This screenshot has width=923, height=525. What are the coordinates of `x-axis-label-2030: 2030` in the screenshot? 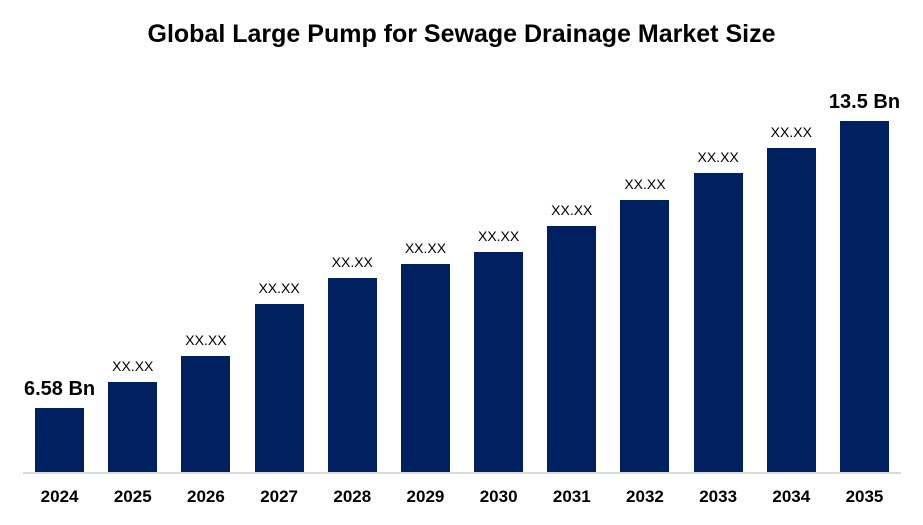 It's located at (498, 496).